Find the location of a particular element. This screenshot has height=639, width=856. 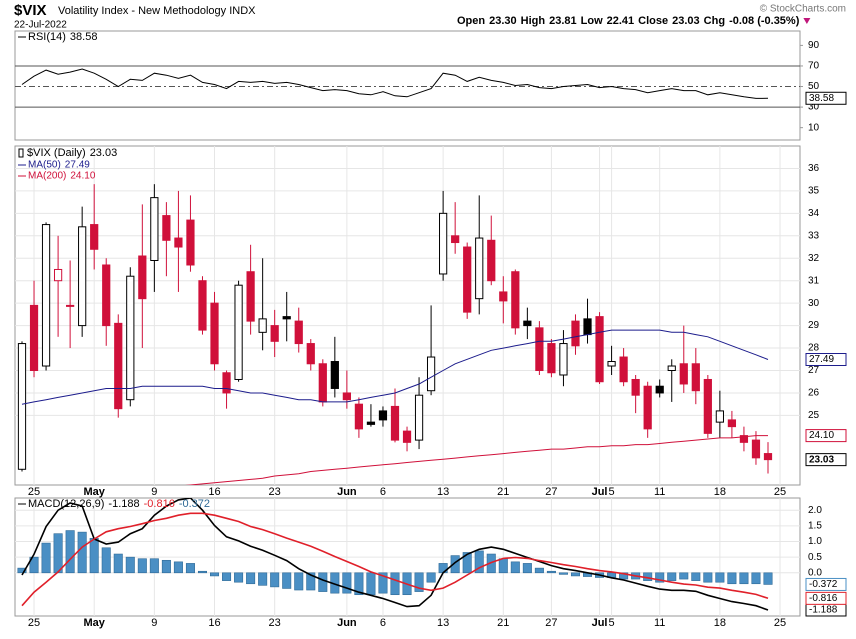

plot-area is located at coordinates (407, 86).